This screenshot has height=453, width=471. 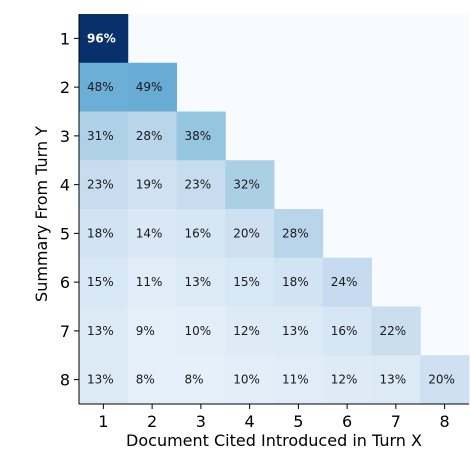 I want to click on heatmap-cell-r7-c3, so click(x=201, y=331).